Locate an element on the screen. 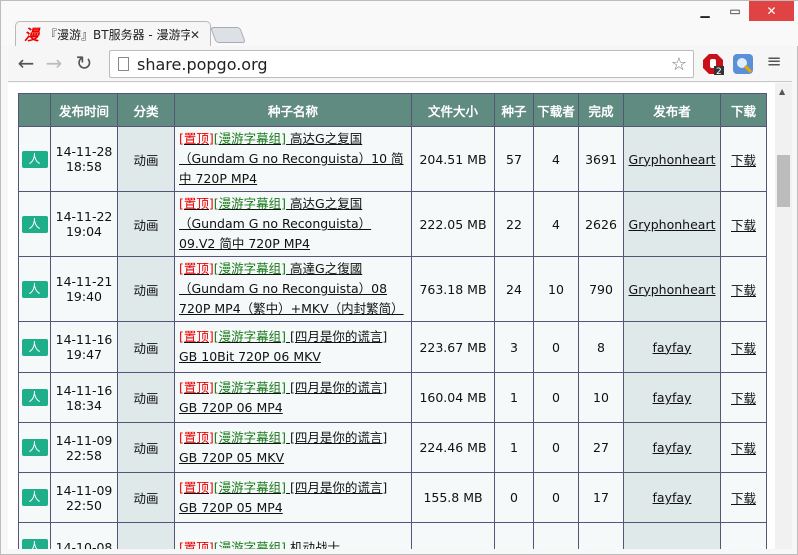  back-icon: ← is located at coordinates (26, 63).